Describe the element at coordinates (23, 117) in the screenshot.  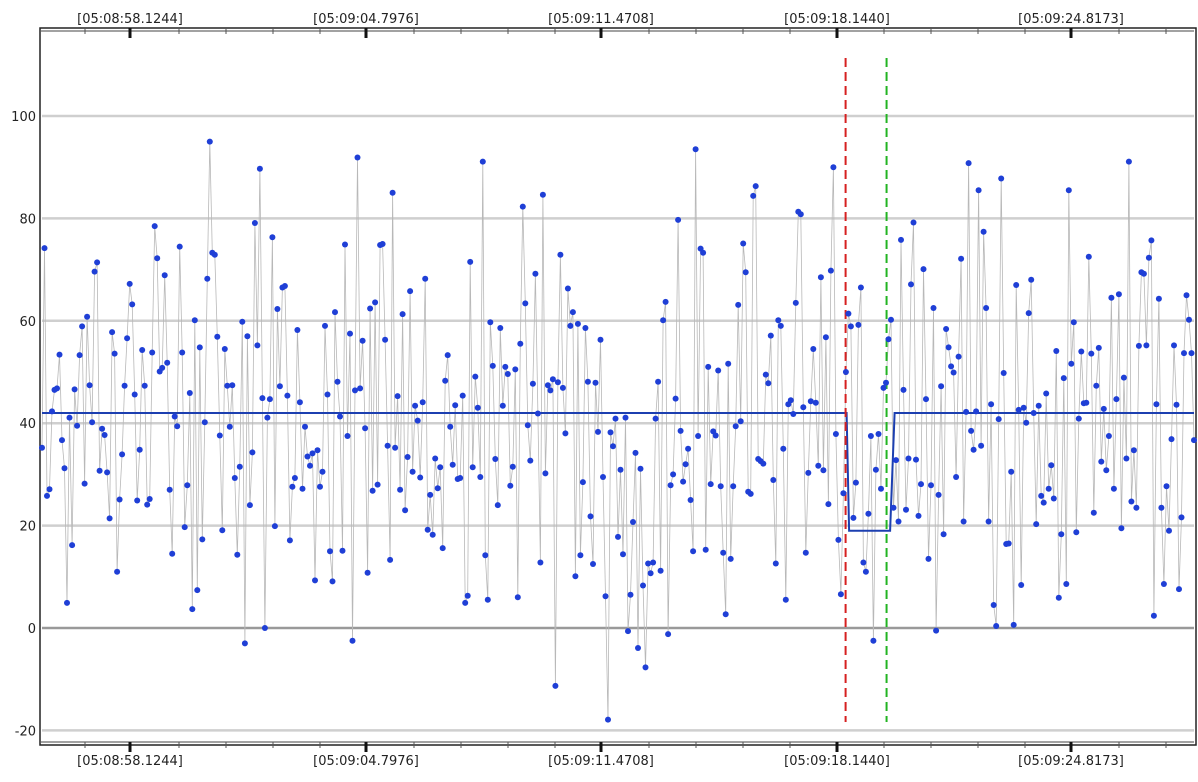
I see `y-tick-label: 100` at that location.